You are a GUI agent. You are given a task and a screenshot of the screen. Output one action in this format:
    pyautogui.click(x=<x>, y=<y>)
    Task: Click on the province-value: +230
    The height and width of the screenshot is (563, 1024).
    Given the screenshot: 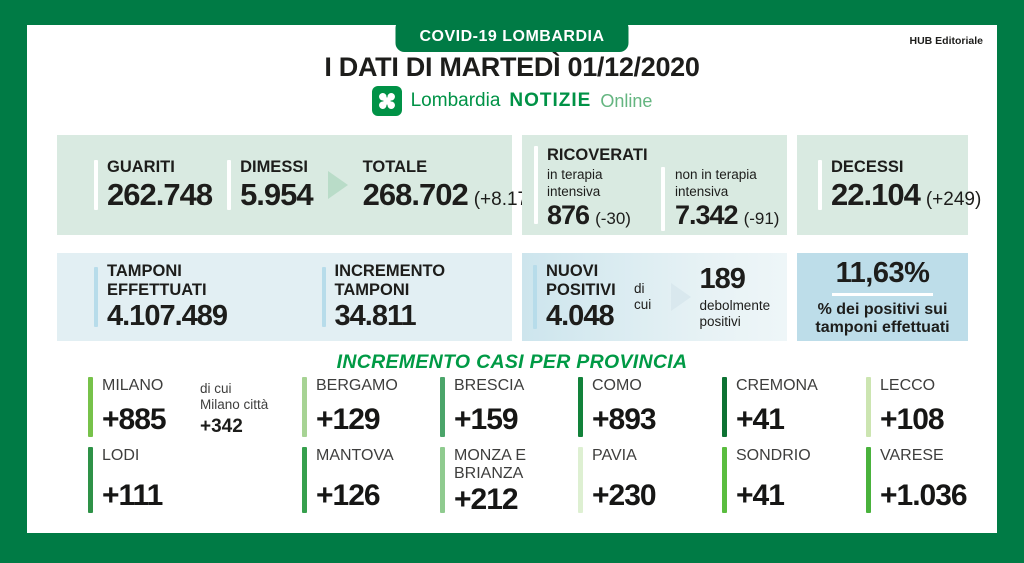 What is the action you would take?
    pyautogui.click(x=624, y=495)
    